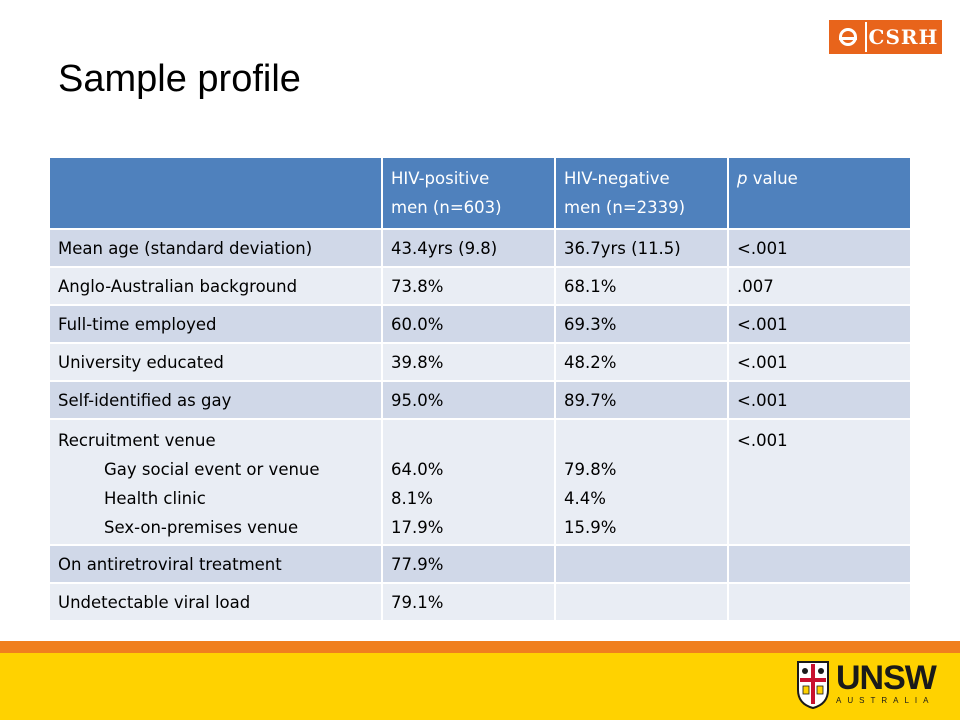  Describe the element at coordinates (641, 193) in the screenshot. I see `header-hiv-negative: HIV-negative men (n=2339)` at that location.